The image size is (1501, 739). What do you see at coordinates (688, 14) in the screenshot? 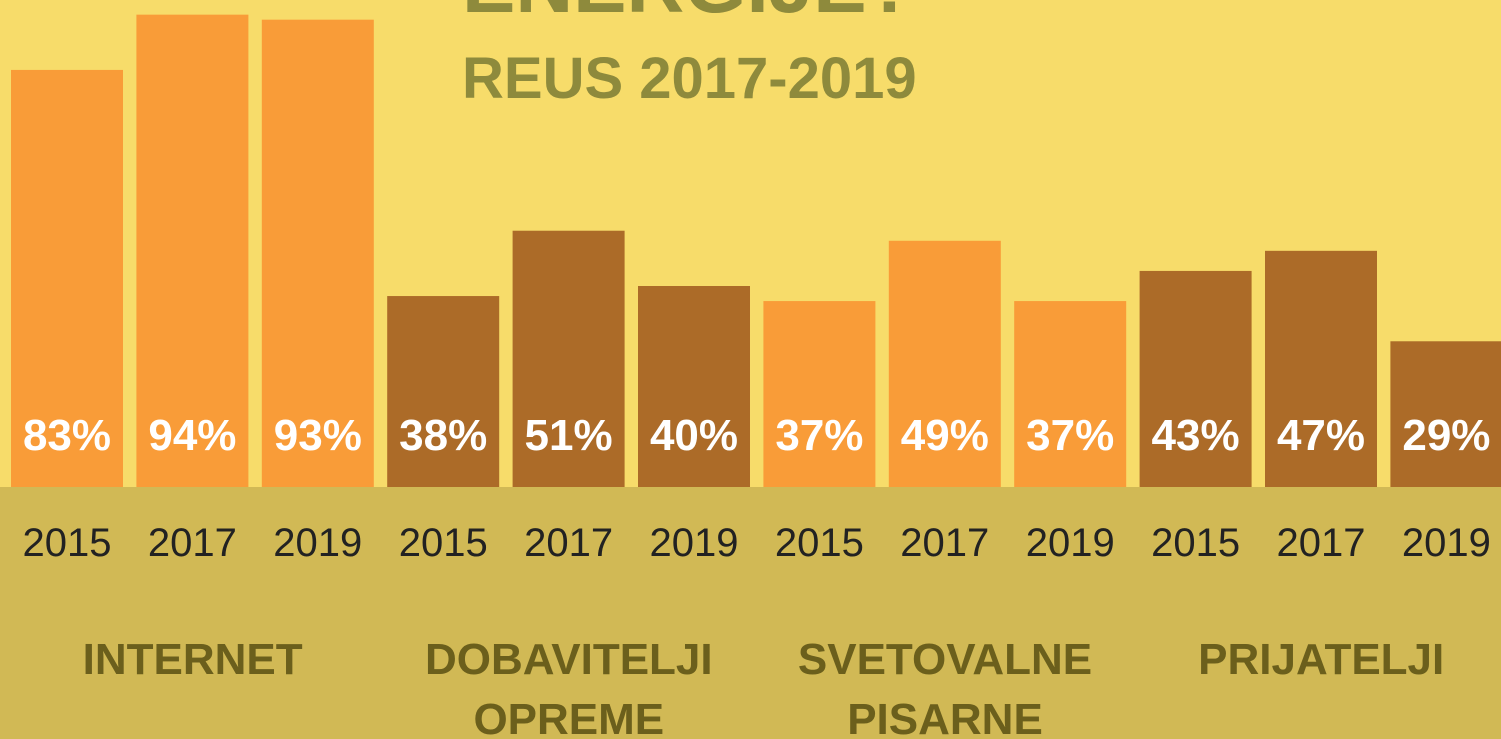
I see `chart-title: ENERGIJE?` at bounding box center [688, 14].